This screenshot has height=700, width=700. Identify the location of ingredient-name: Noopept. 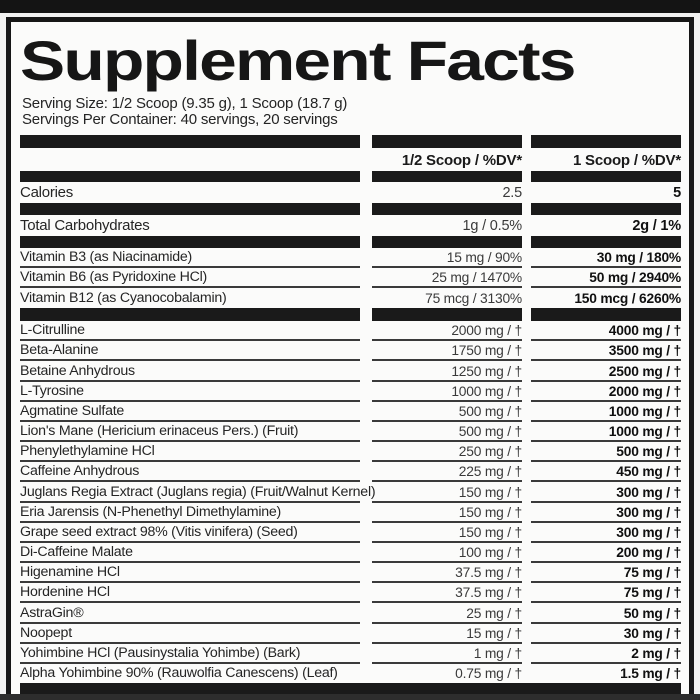
(190, 634).